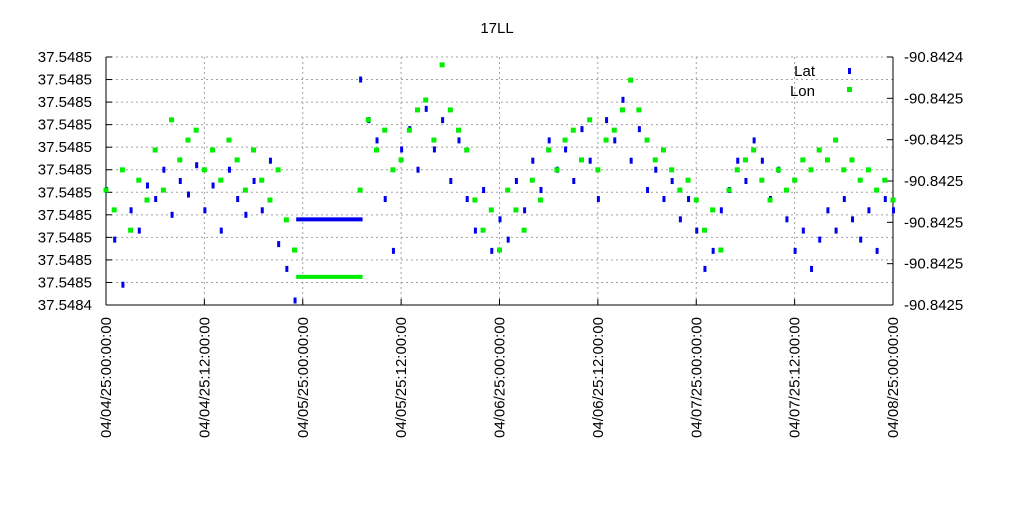  I want to click on x-tick-label: 04/06/25:12:00:00, so click(598, 377).